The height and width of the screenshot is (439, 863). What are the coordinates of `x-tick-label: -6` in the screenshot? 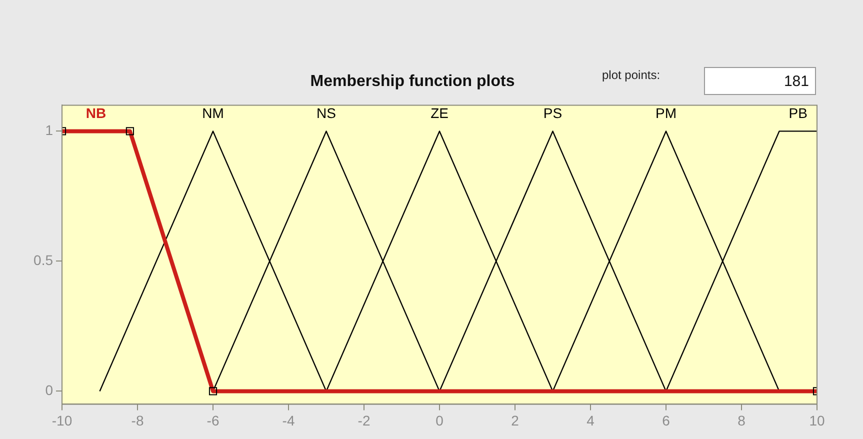 It's located at (213, 420).